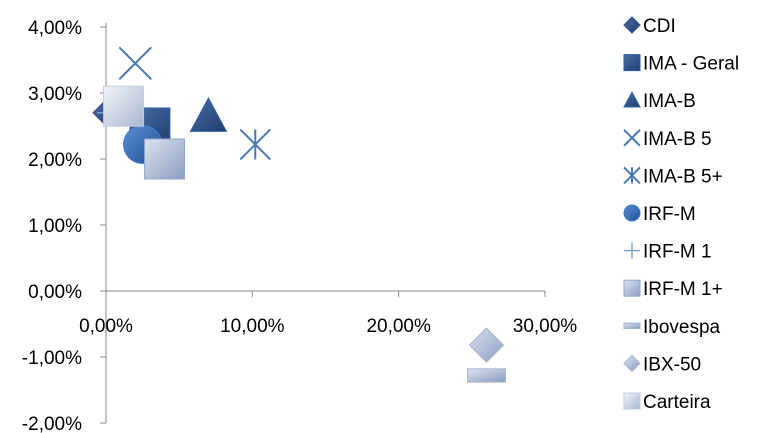 This screenshot has width=768, height=433. I want to click on legend-label-6: IRF-M 1, so click(677, 252).